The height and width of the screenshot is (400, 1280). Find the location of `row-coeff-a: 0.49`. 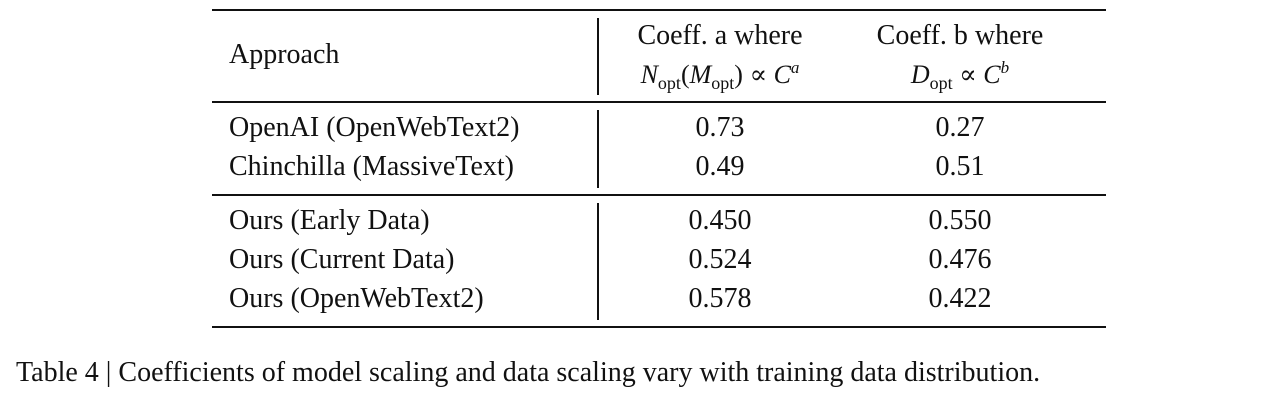

row-coeff-a: 0.49 is located at coordinates (720, 166).